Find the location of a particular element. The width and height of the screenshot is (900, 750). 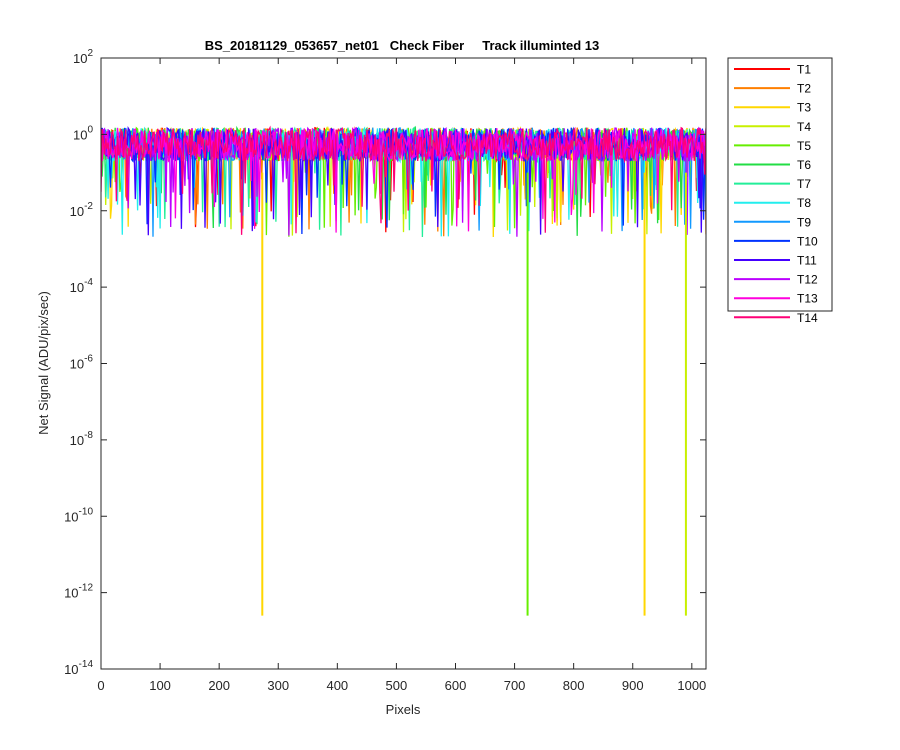

series-line-t14 is located at coordinates (403, 180).